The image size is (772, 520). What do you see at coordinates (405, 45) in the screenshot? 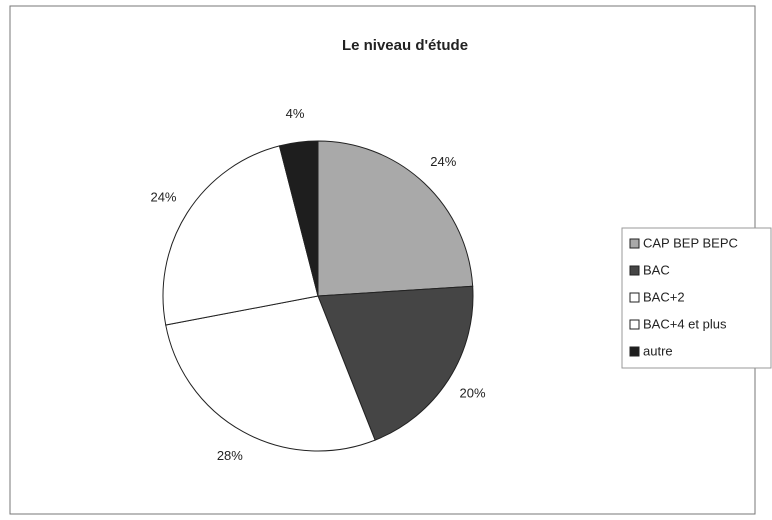
I see `chart-title: Le niveau d'étude` at bounding box center [405, 45].